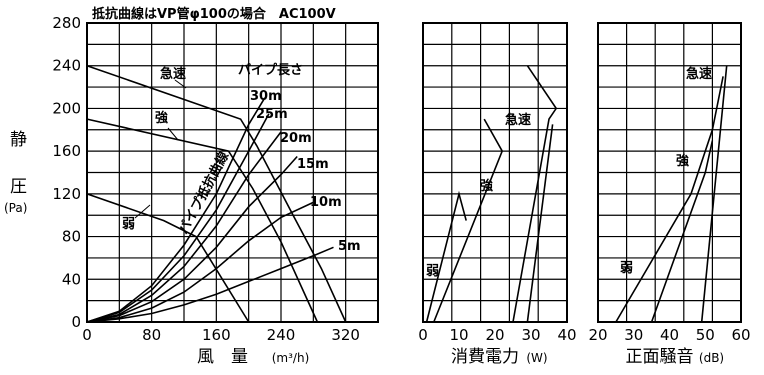  Describe the element at coordinates (349, 246) in the screenshot. I see `length-label-5m: 5m` at that location.